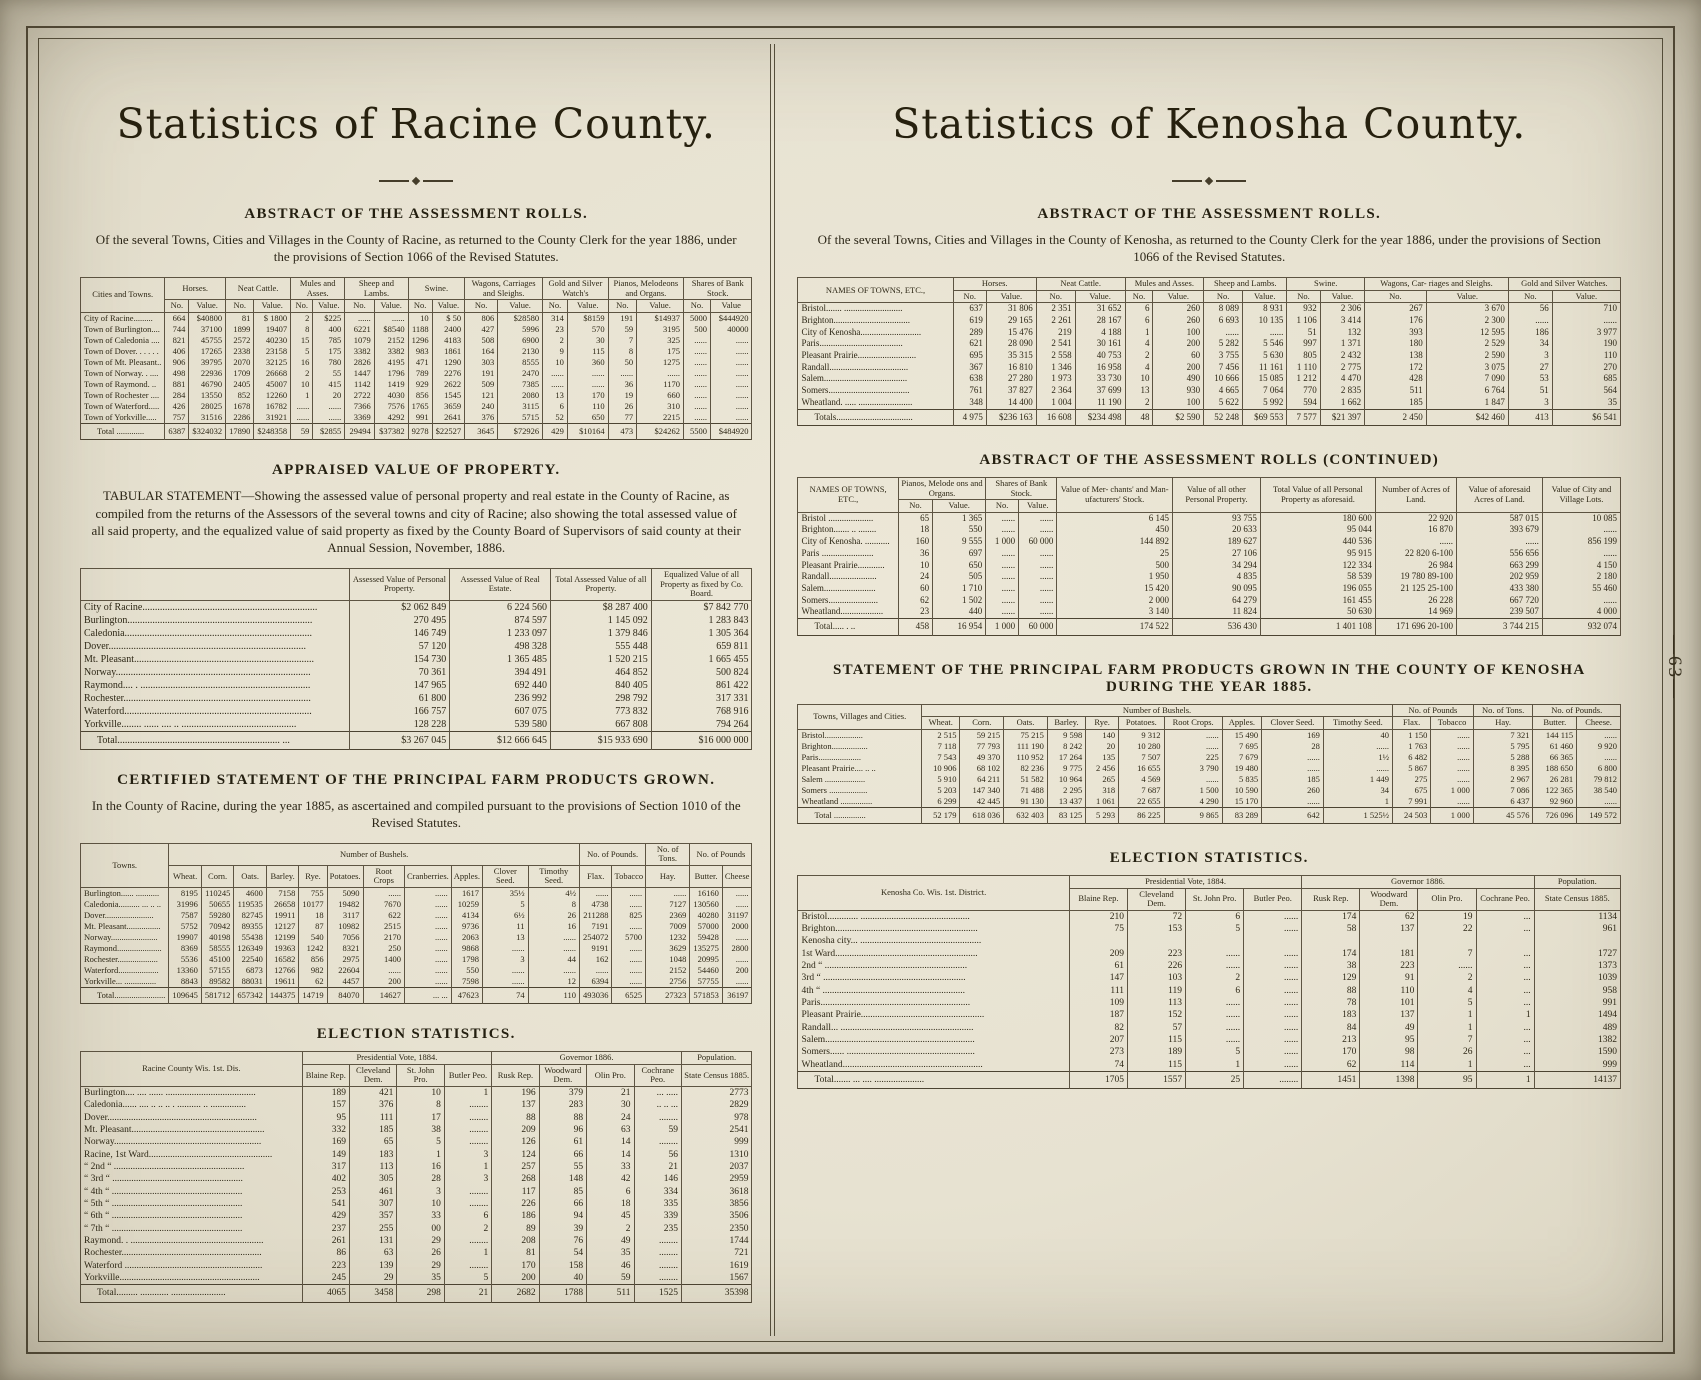 This screenshot has height=1380, width=1701. What do you see at coordinates (1467, 309) in the screenshot?
I see `table-cell: 3 670` at bounding box center [1467, 309].